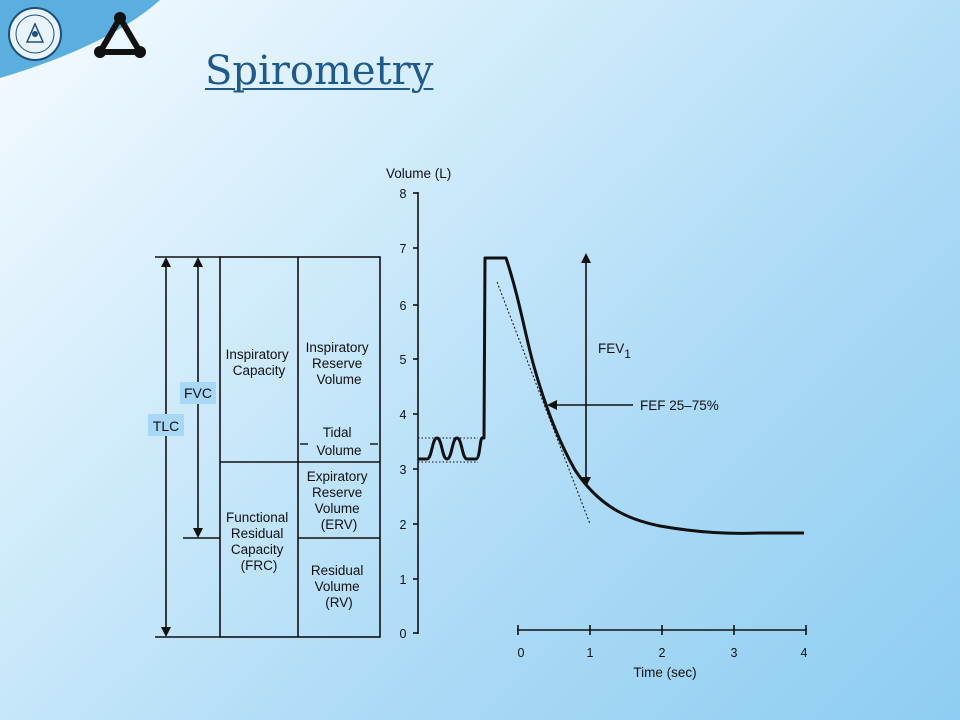 The height and width of the screenshot is (720, 960). What do you see at coordinates (403, 249) in the screenshot?
I see `y-tick-label: 7` at bounding box center [403, 249].